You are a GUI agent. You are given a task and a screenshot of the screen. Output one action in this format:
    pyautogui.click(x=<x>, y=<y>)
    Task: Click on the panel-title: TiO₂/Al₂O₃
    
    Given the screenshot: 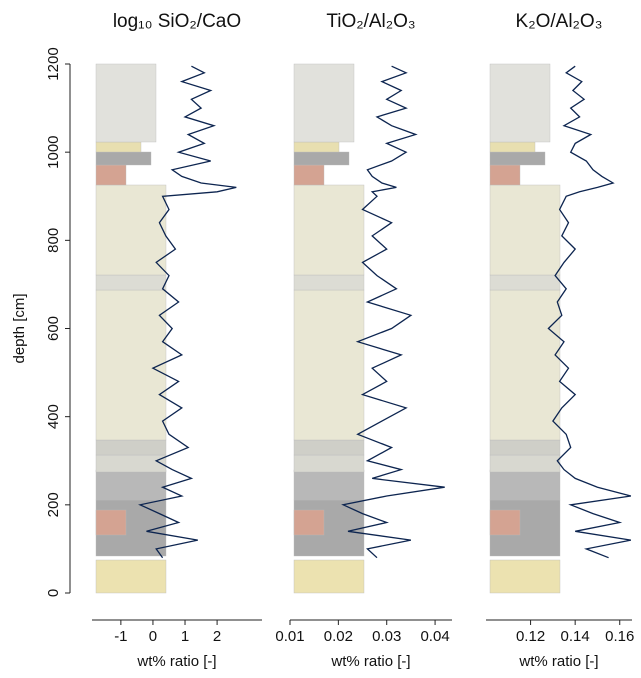 What is the action you would take?
    pyautogui.click(x=370, y=21)
    